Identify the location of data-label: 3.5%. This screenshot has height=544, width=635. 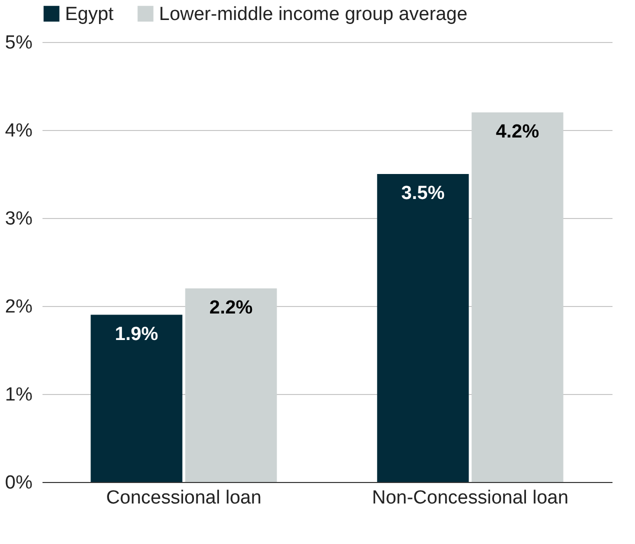
(423, 193).